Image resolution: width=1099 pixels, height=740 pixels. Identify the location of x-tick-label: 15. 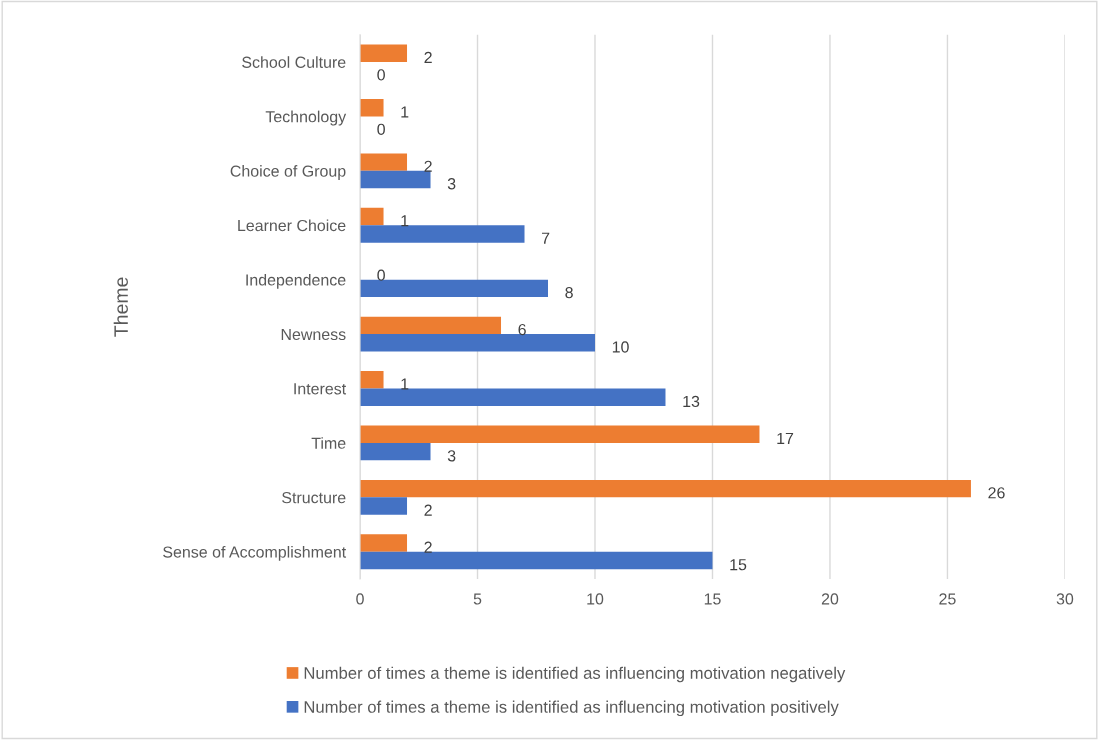
(712, 599).